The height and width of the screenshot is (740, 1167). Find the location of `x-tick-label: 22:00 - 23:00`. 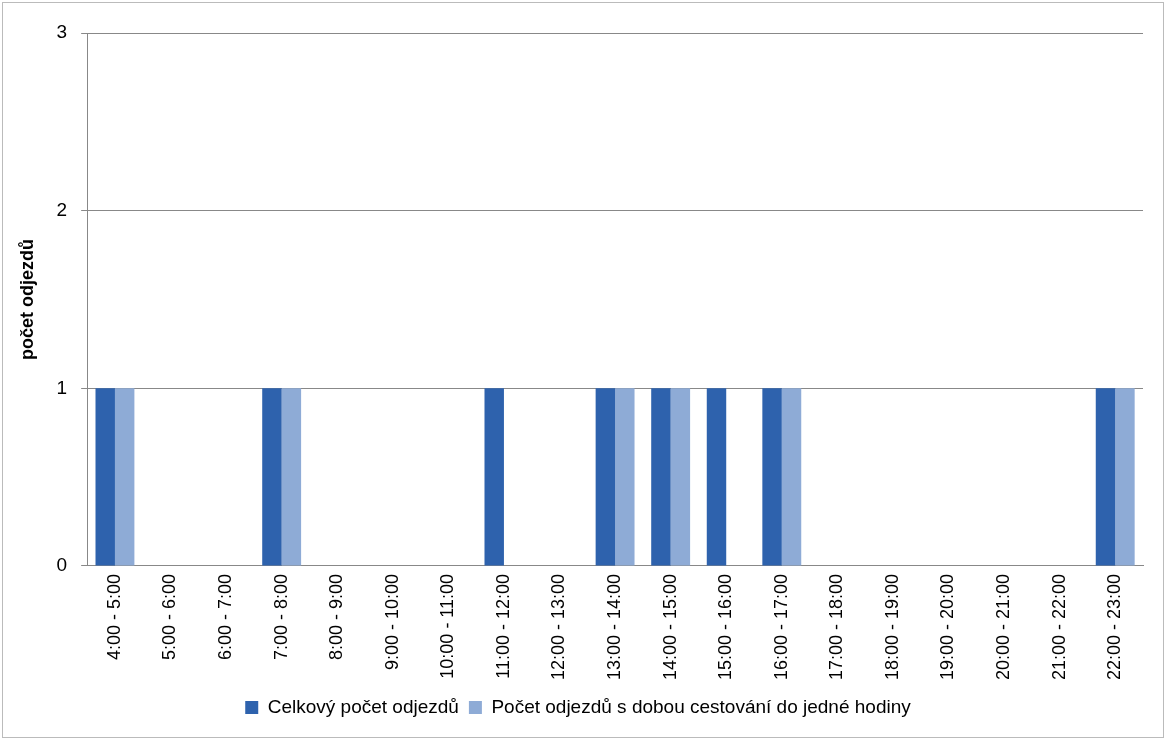

x-tick-label: 22:00 - 23:00 is located at coordinates (1114, 627).